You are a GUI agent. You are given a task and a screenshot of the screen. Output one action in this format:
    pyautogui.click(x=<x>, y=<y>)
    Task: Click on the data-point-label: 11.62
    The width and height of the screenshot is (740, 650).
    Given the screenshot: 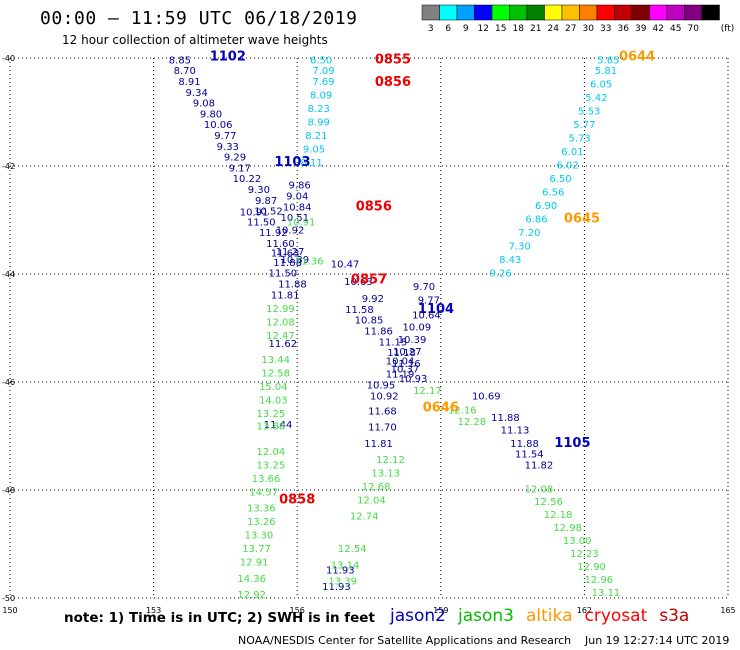 What is the action you would take?
    pyautogui.click(x=283, y=344)
    